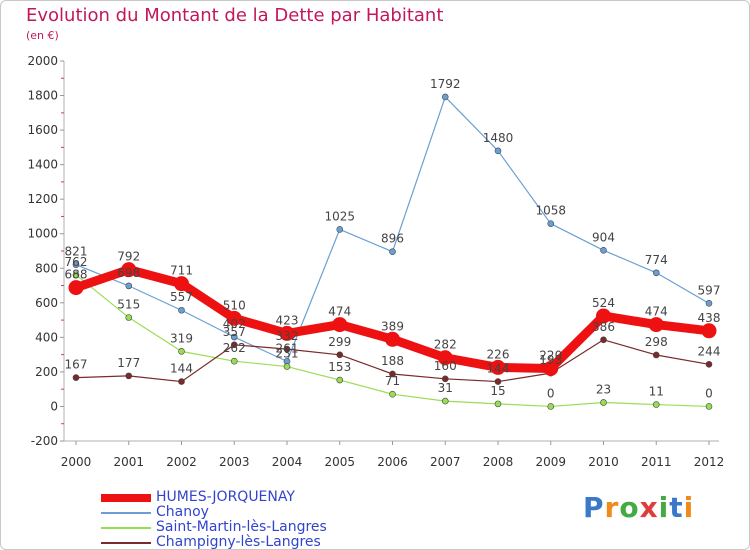  I want to click on data-label: 688, so click(76, 275).